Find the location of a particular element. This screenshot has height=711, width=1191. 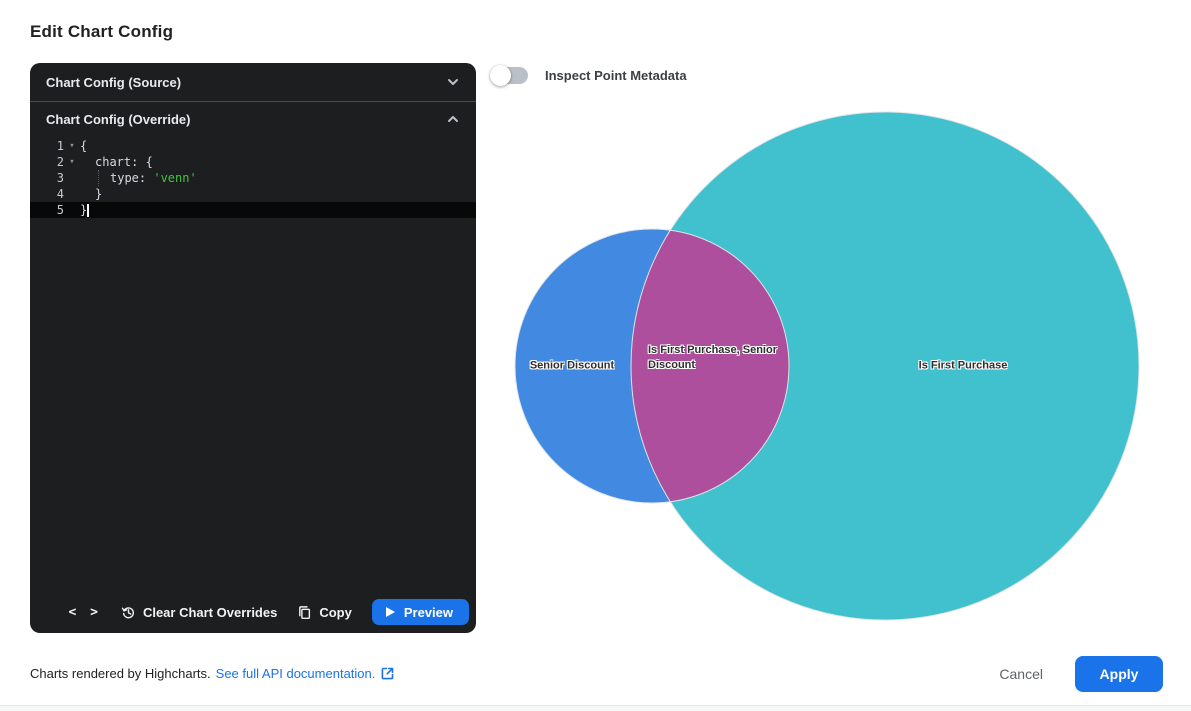

section-header-override: Chart Config (Override) is located at coordinates (253, 119).